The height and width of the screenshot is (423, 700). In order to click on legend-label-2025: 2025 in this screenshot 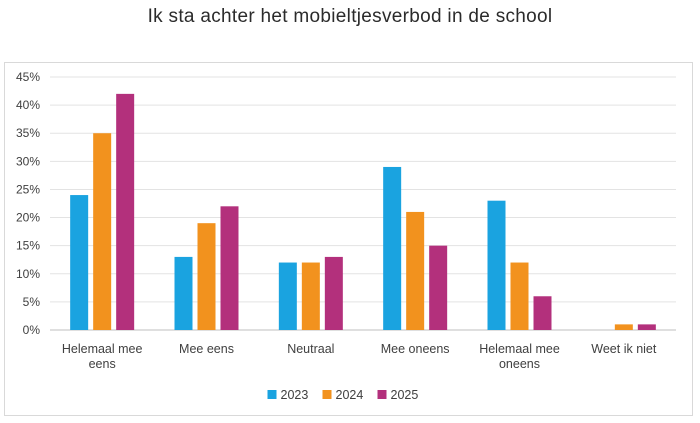, I will do `click(405, 395)`.